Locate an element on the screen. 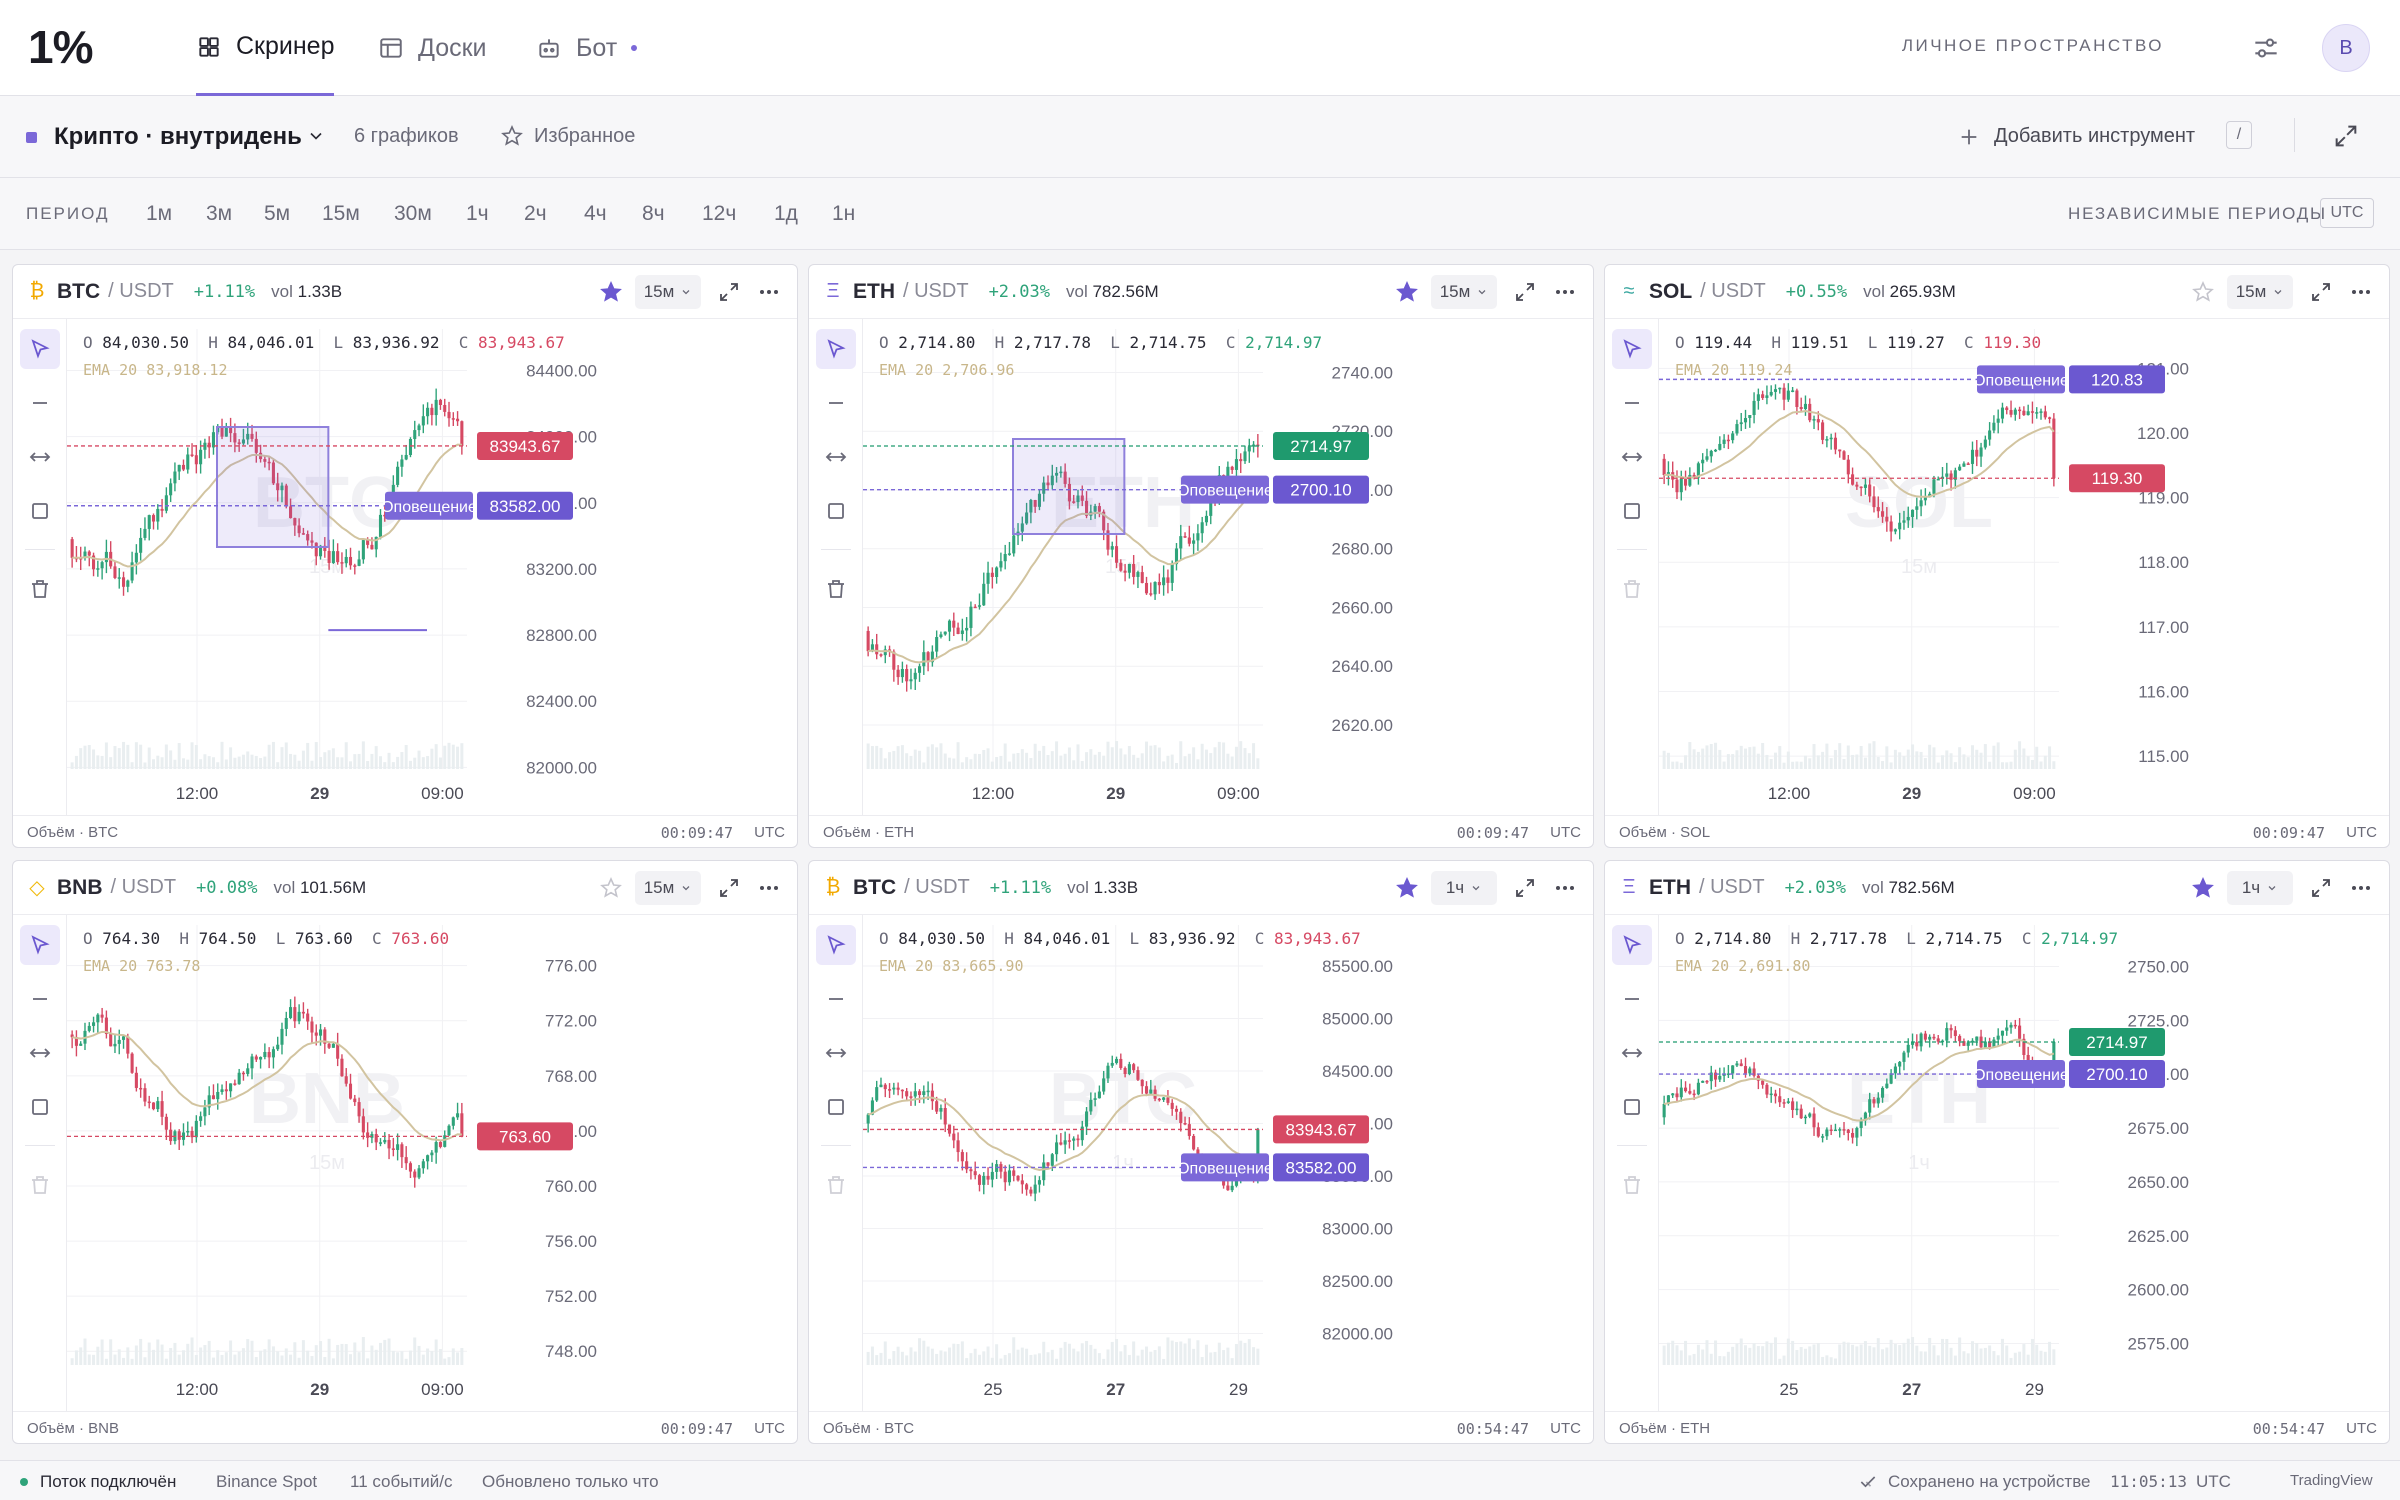 The height and width of the screenshot is (1500, 2400). period-15m: 15м is located at coordinates (341, 213).